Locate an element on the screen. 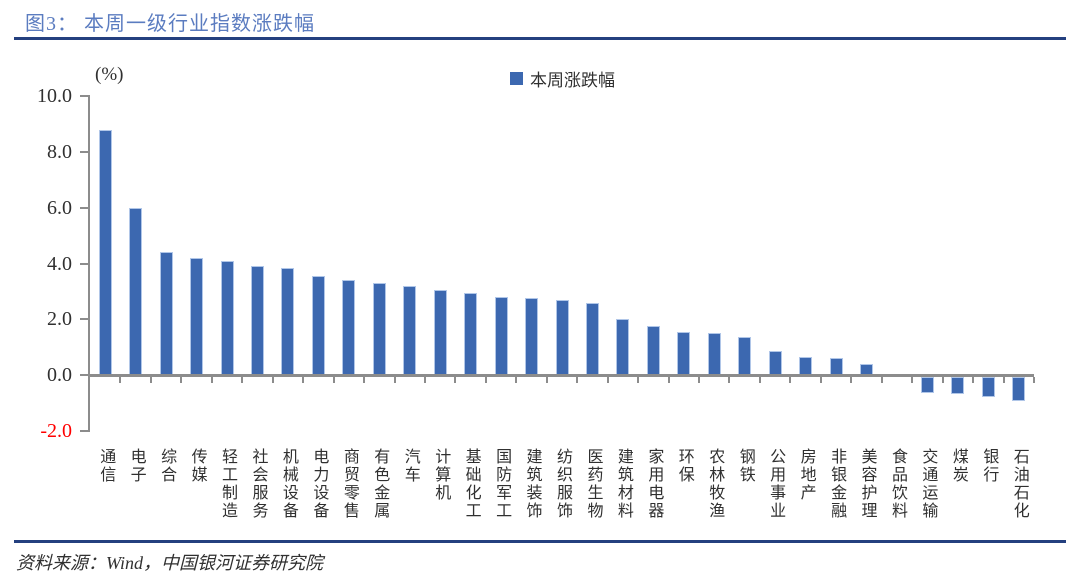 Image resolution: width=1080 pixels, height=580 pixels. bar-纺织服饰 is located at coordinates (562, 338).